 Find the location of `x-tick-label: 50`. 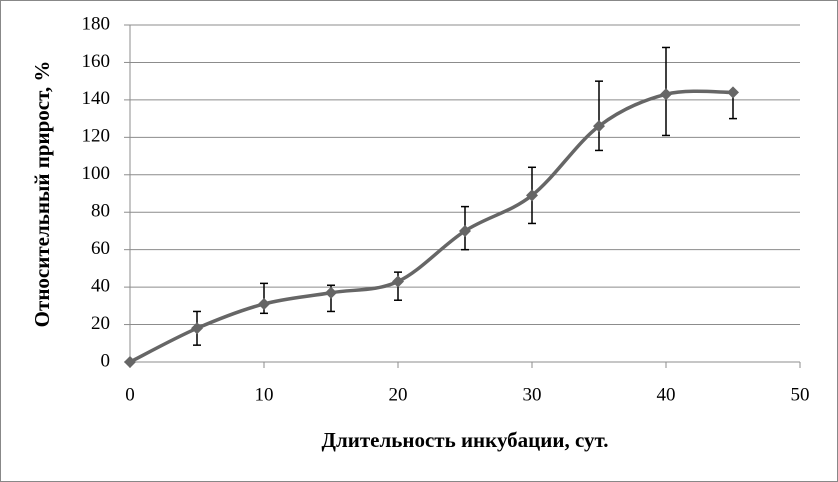

x-tick-label: 50 is located at coordinates (800, 394).